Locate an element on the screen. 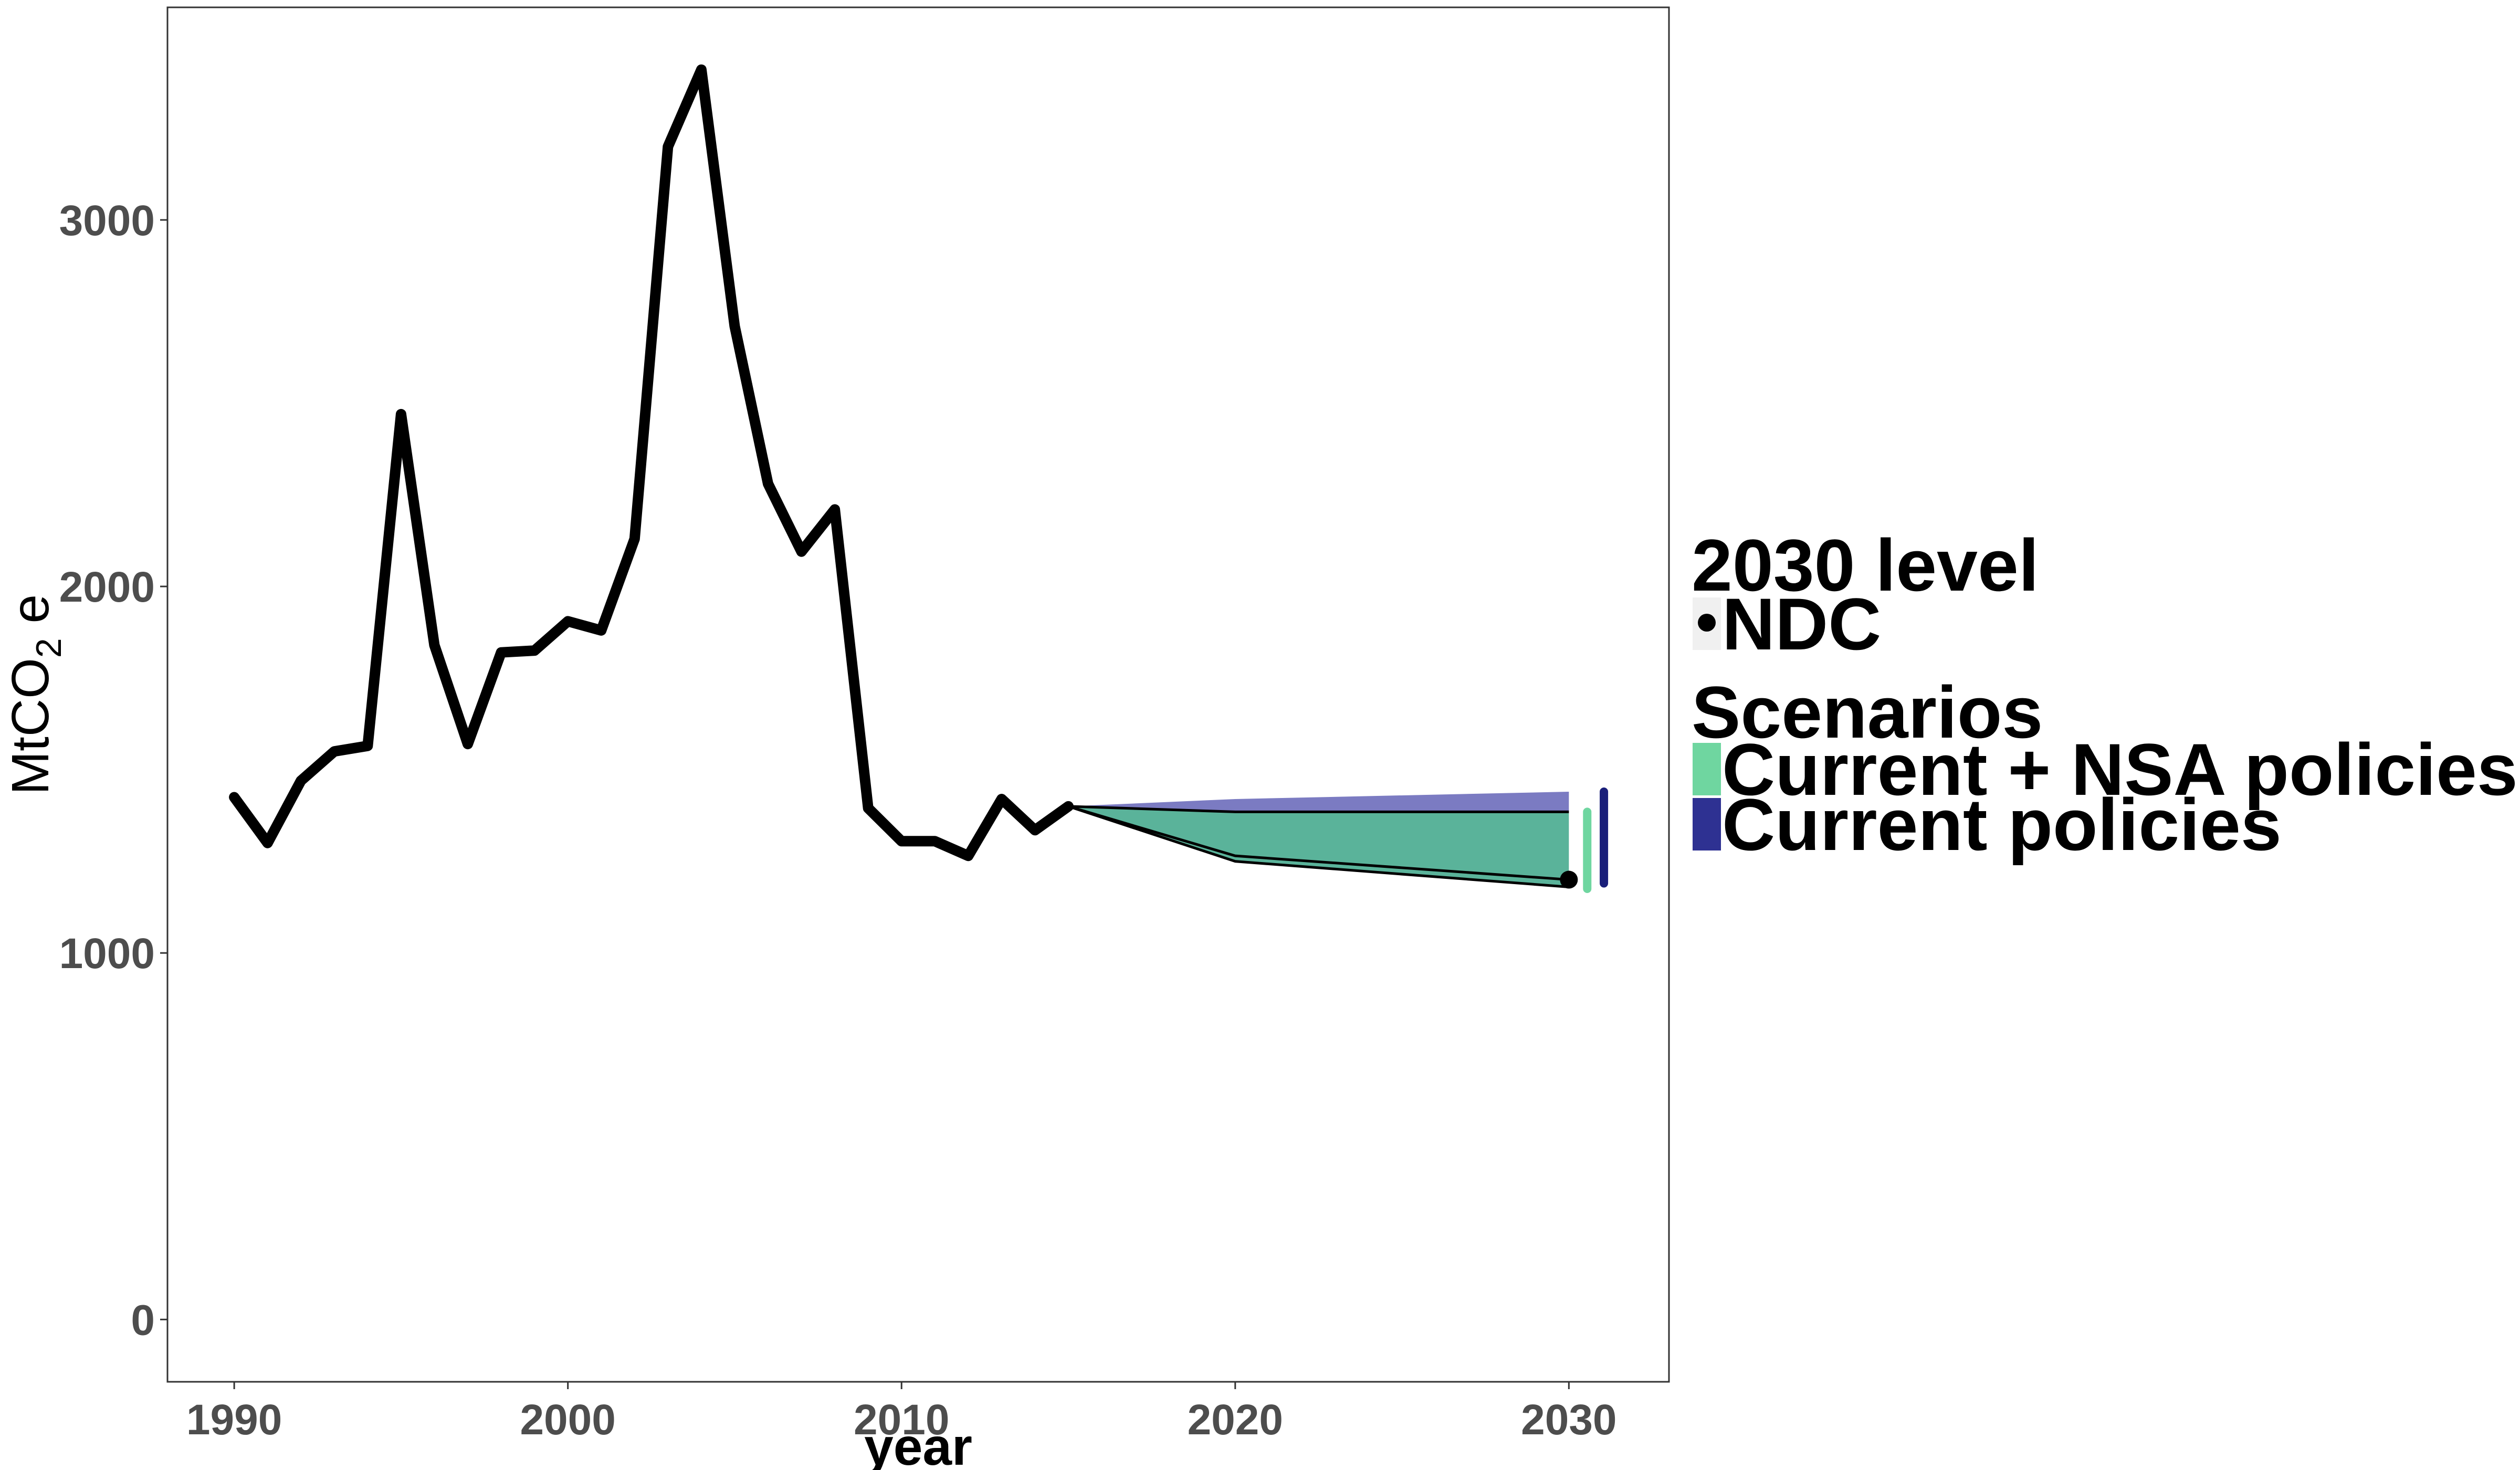  y-axis-title-subscript: 2 is located at coordinates (49, 648).